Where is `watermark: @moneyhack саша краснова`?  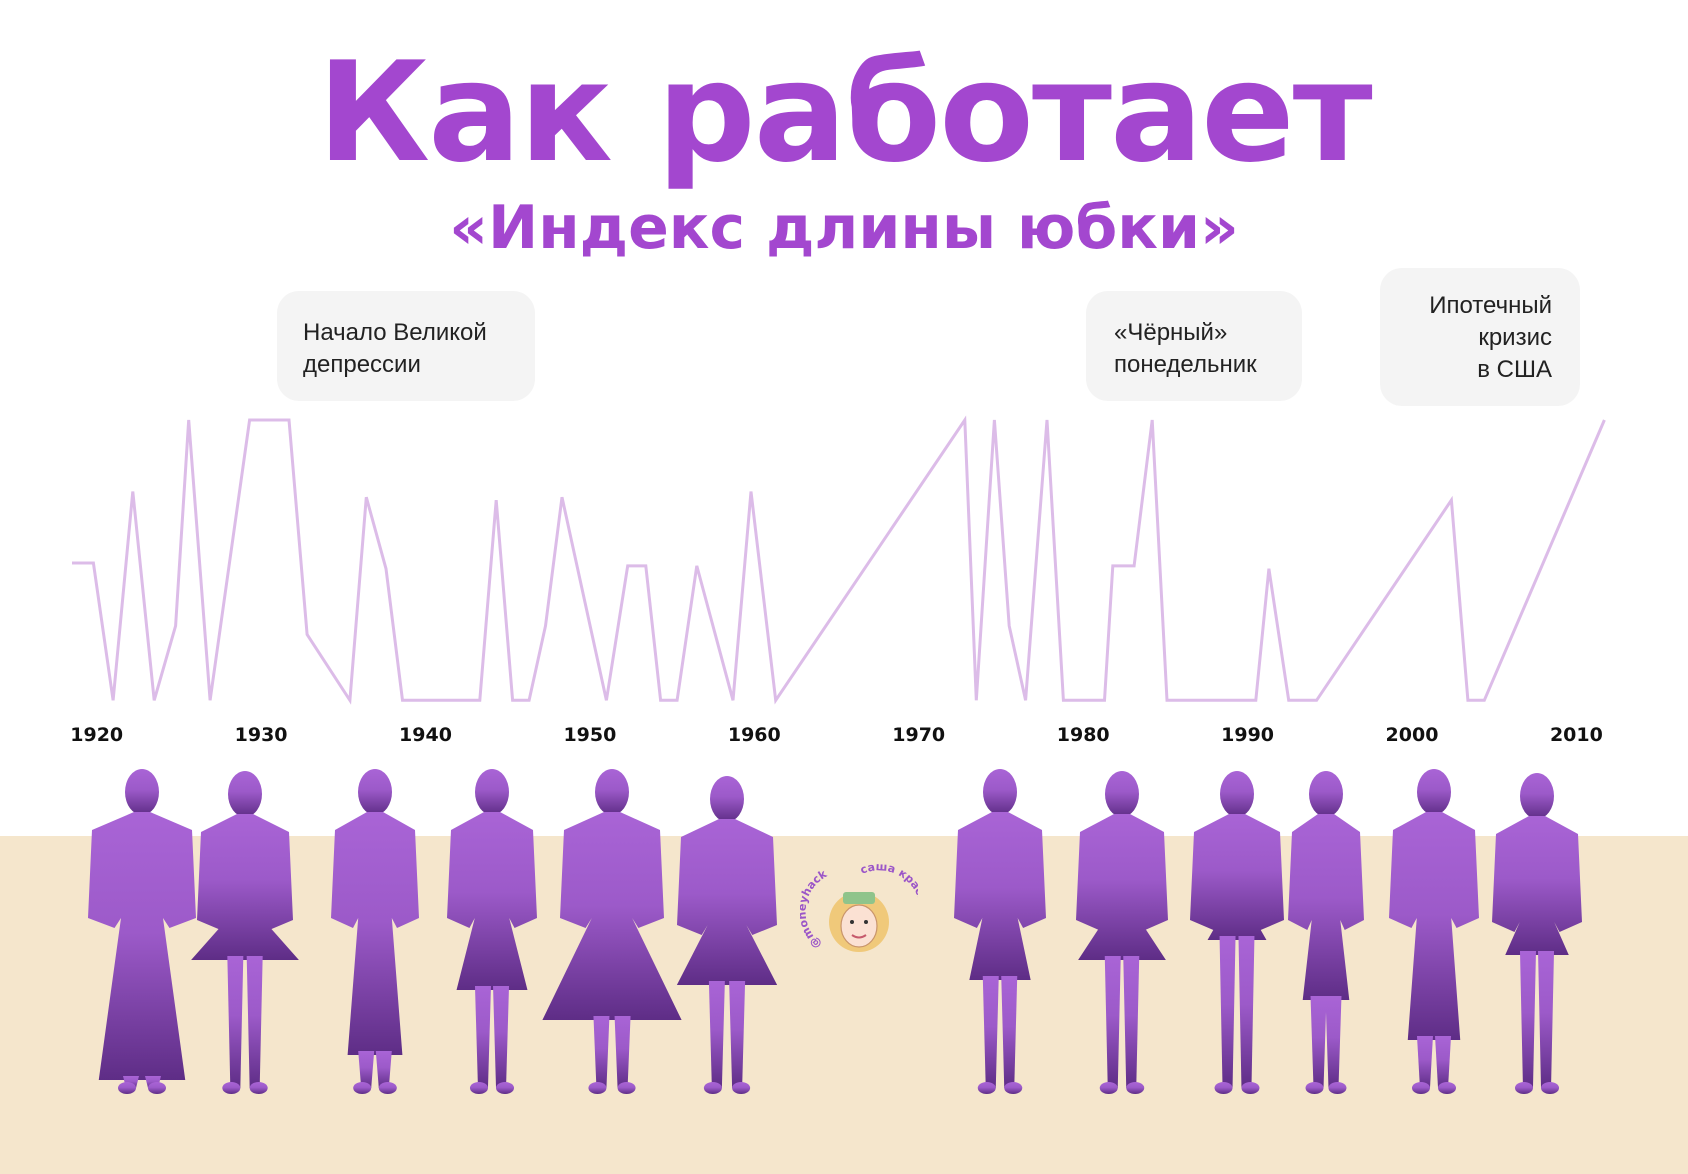
watermark: @moneyhack саша краснова is located at coordinates (863, 919).